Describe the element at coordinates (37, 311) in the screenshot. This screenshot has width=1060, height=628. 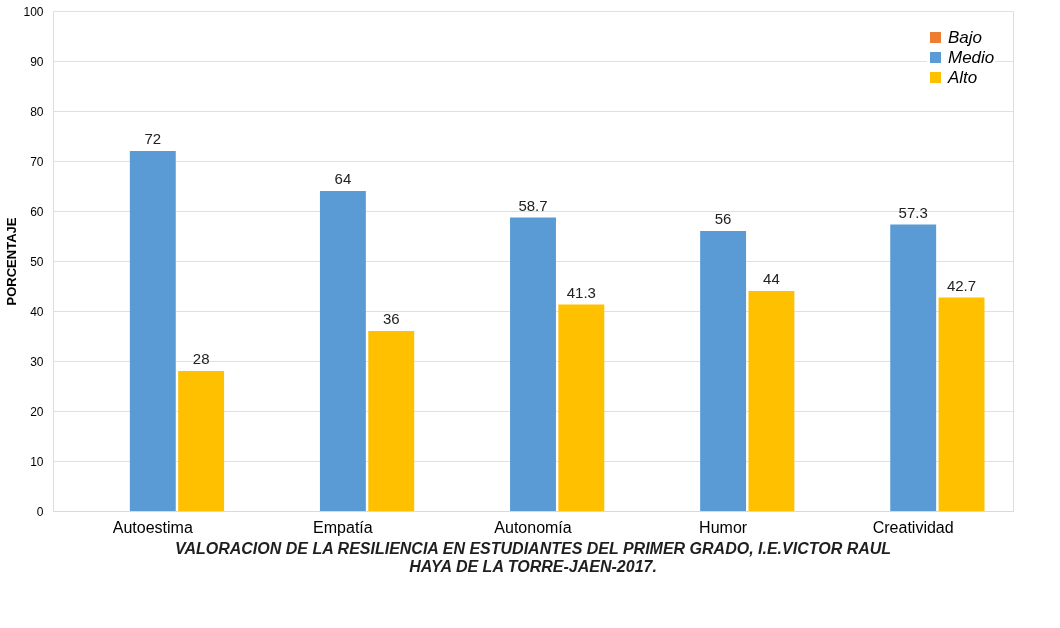
I see `y-tick-label: 40` at that location.